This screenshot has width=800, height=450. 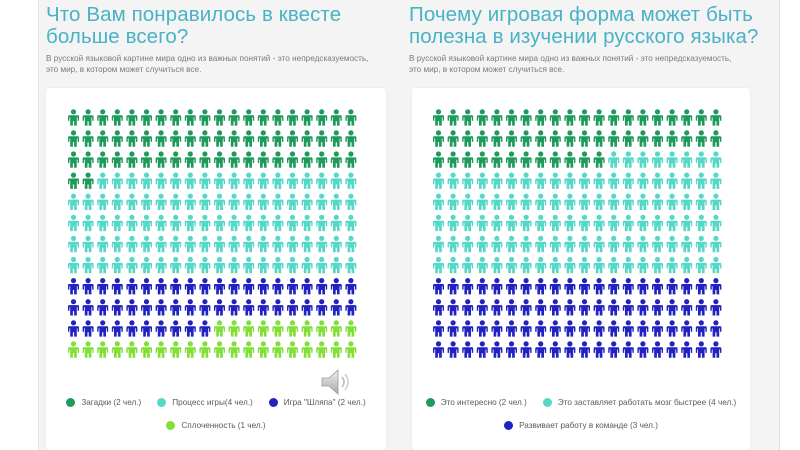 What do you see at coordinates (338, 382) in the screenshot?
I see `speaker-icon` at bounding box center [338, 382].